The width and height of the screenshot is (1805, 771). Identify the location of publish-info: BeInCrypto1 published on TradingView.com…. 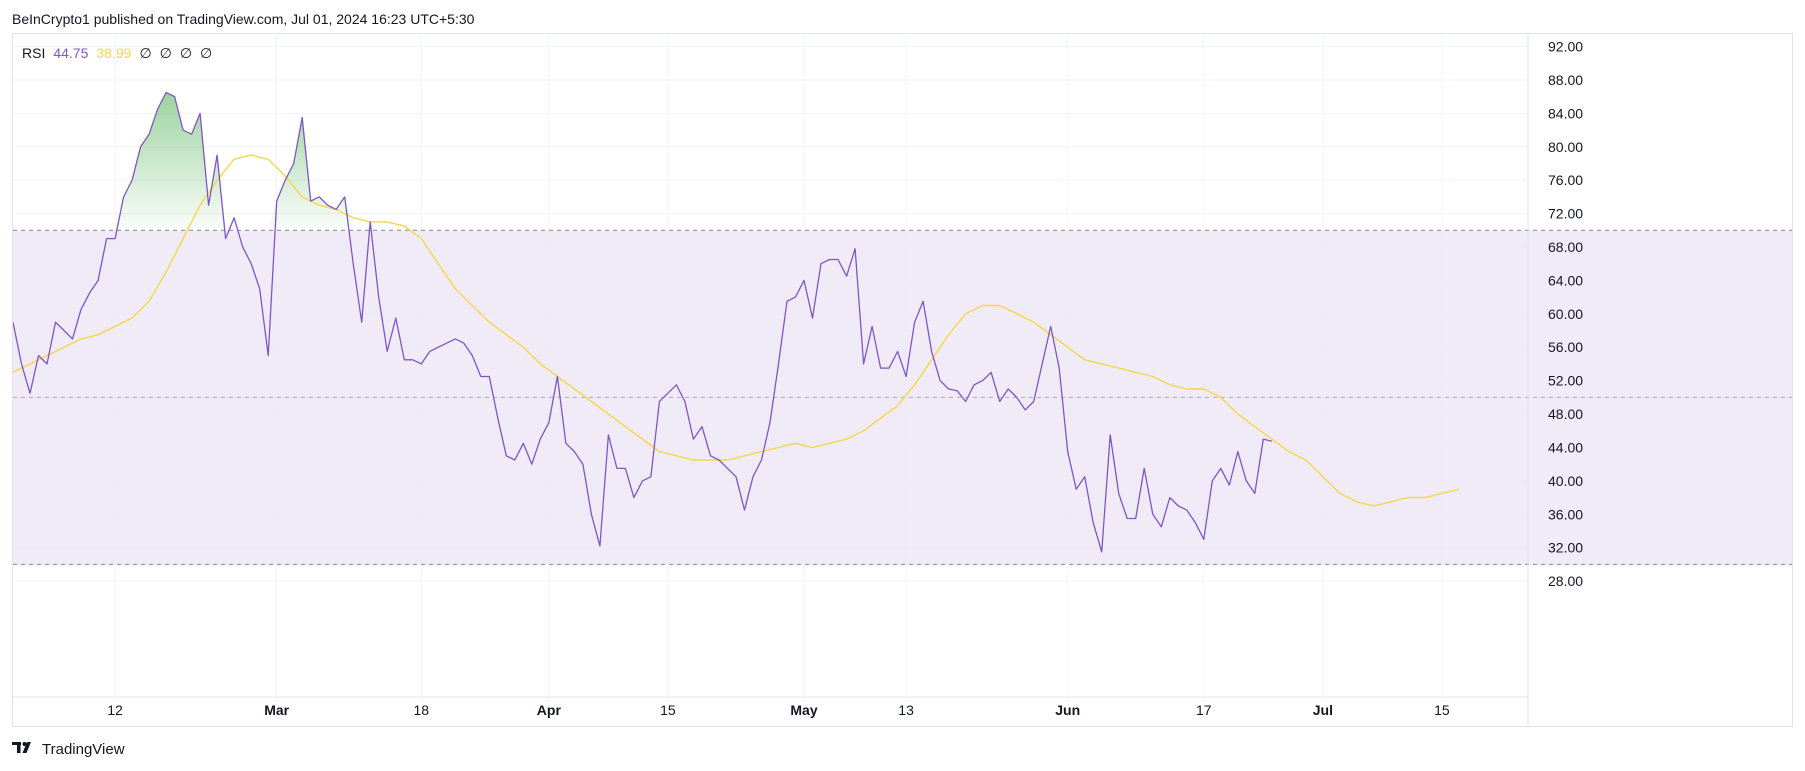
(243, 19).